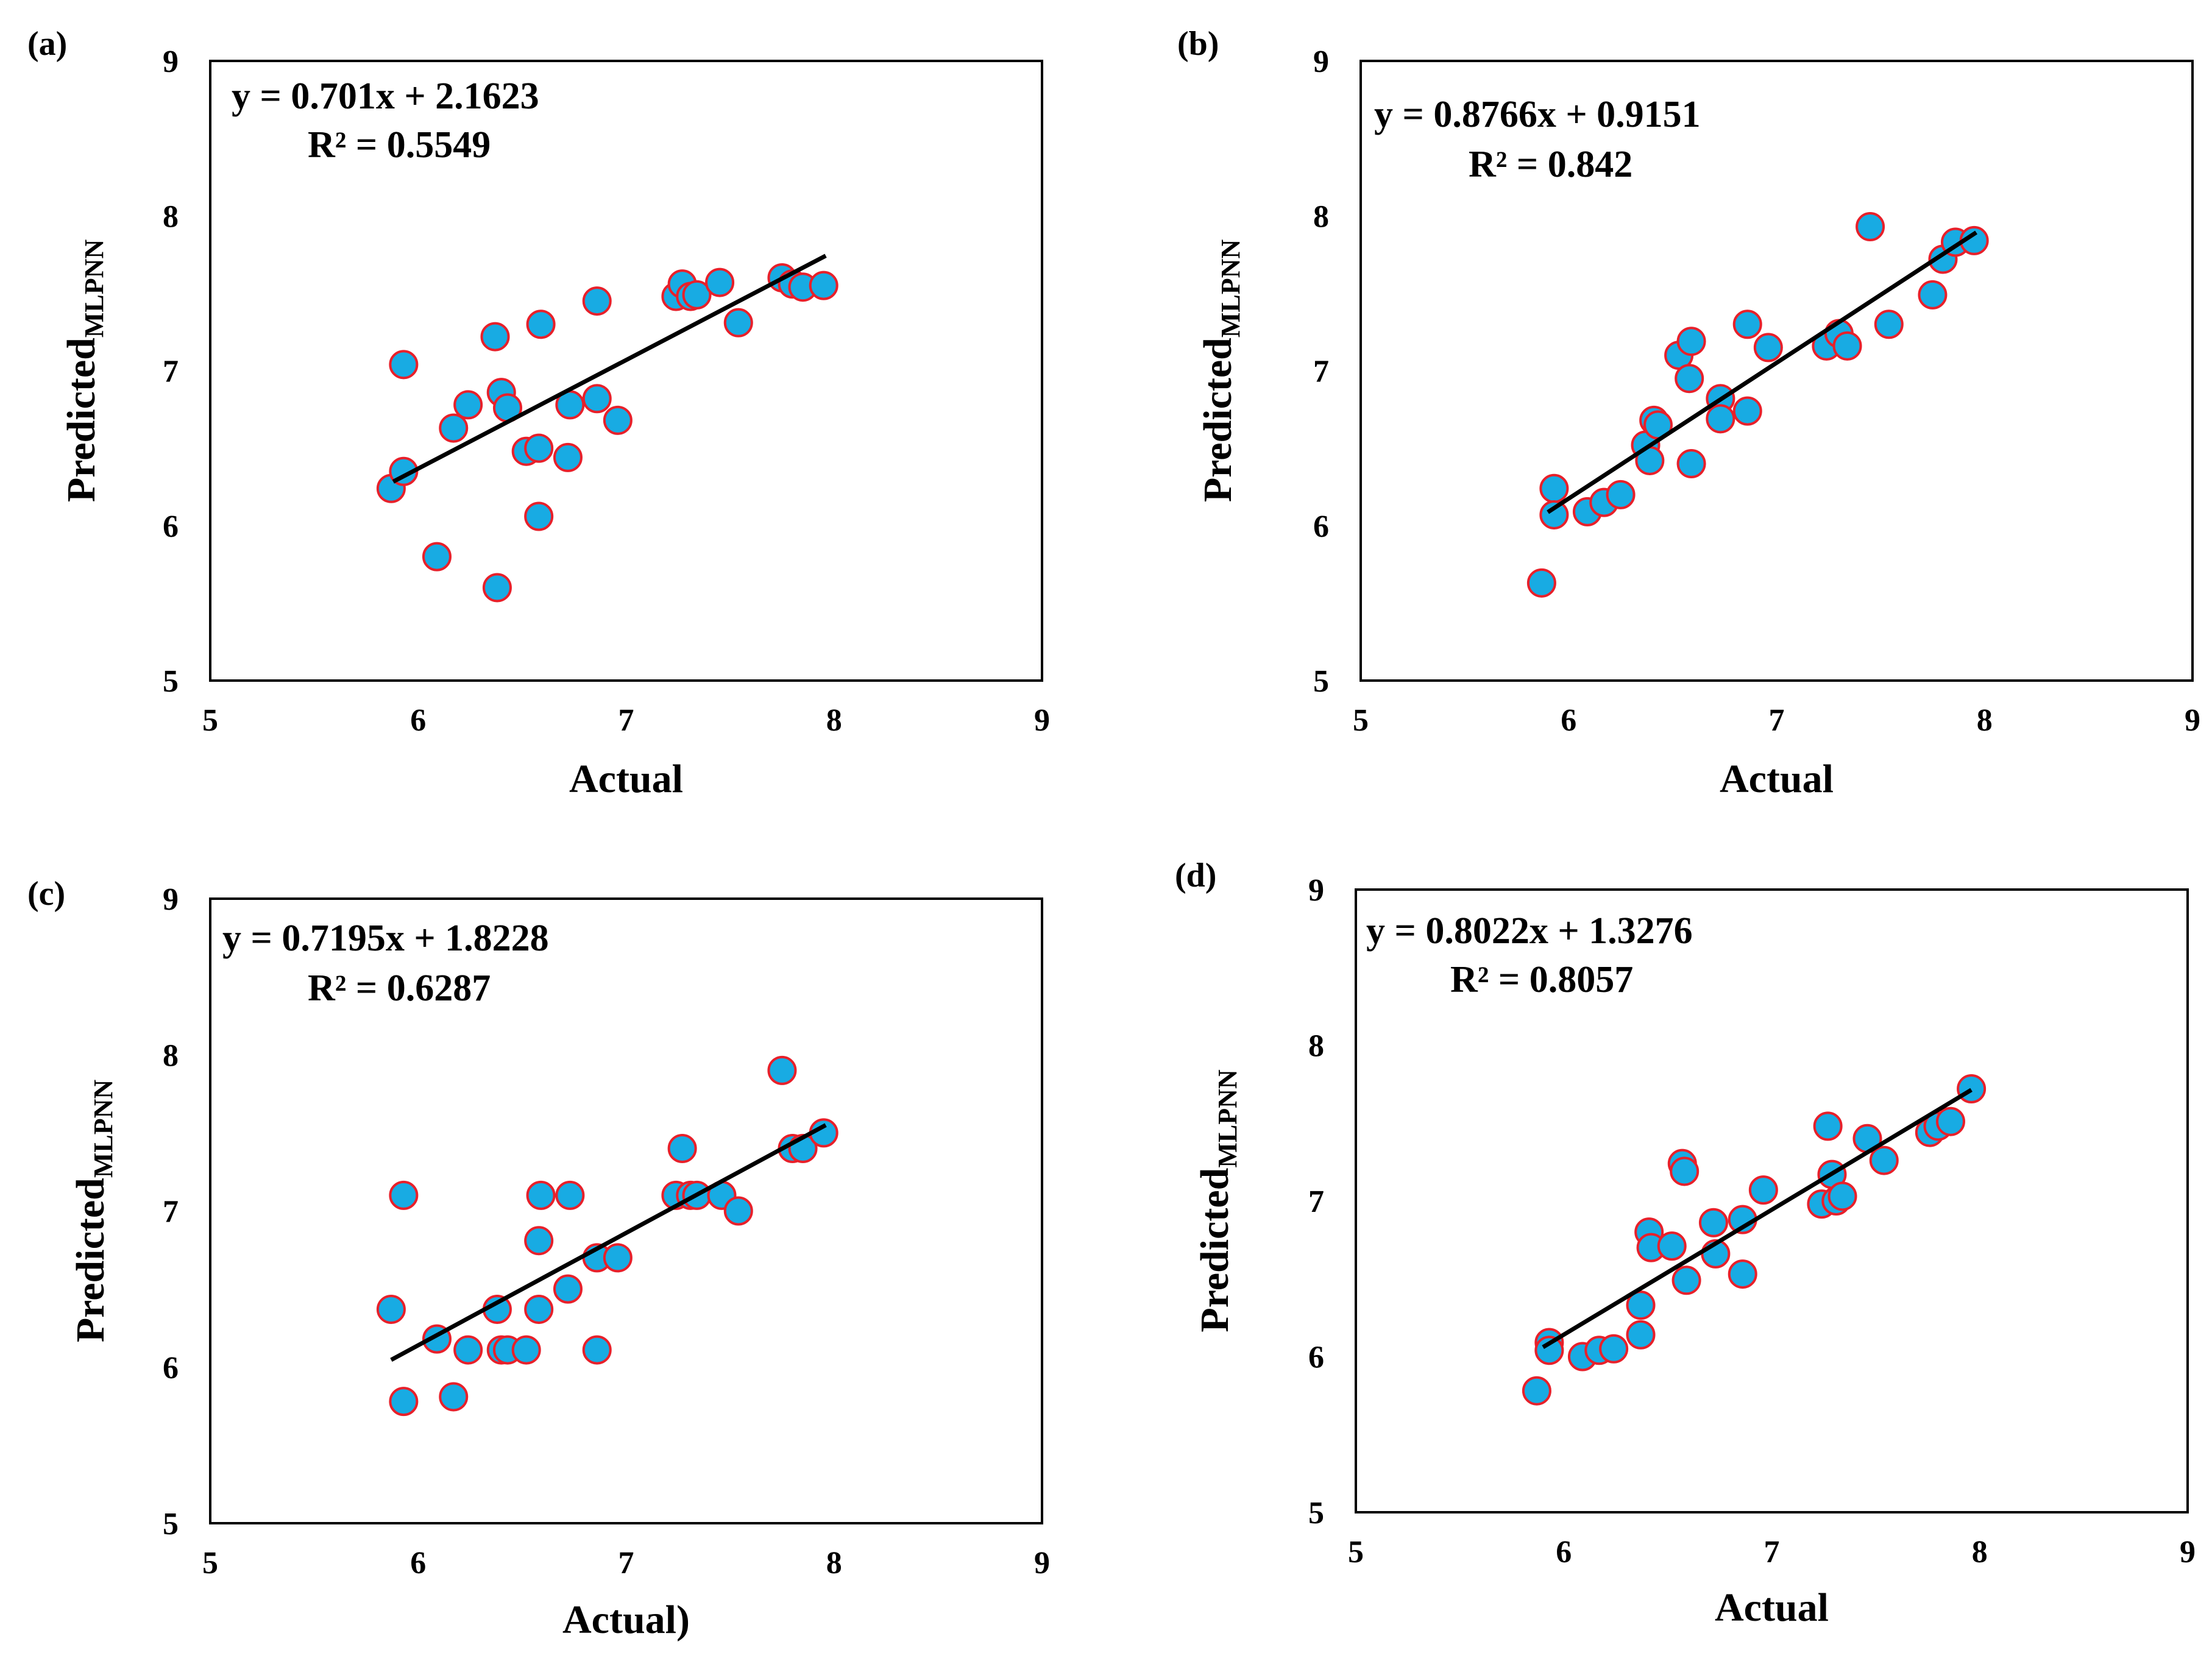  I want to click on trendline-equation: y = 0.701x + 2.1623, so click(385, 96).